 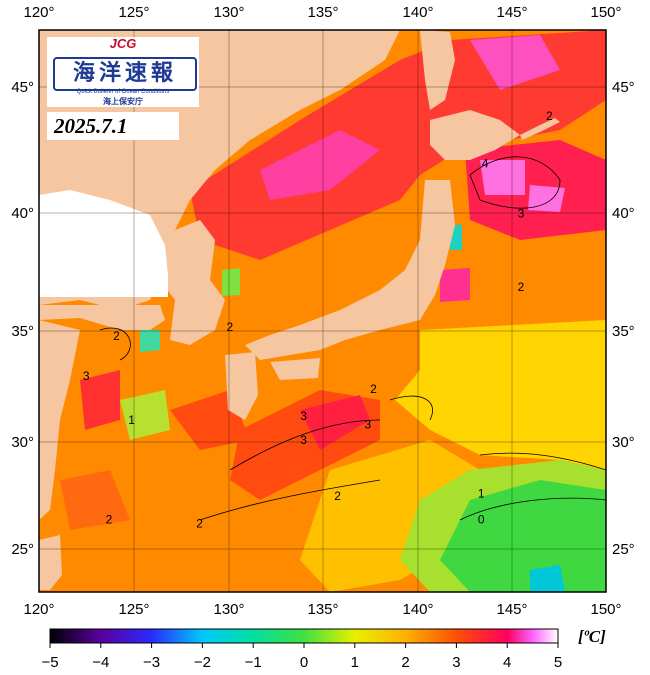 I want to click on colorbar: −5 −4 −3 −2 −1 0 1 2 3 4 5 [ºC], so click(x=323, y=649).